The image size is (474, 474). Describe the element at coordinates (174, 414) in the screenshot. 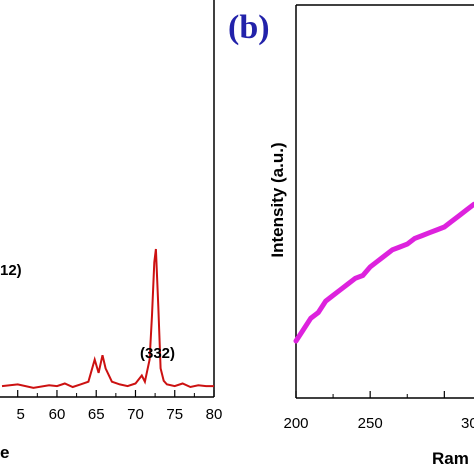

I see `panel-a-x-tick-label: 75` at that location.